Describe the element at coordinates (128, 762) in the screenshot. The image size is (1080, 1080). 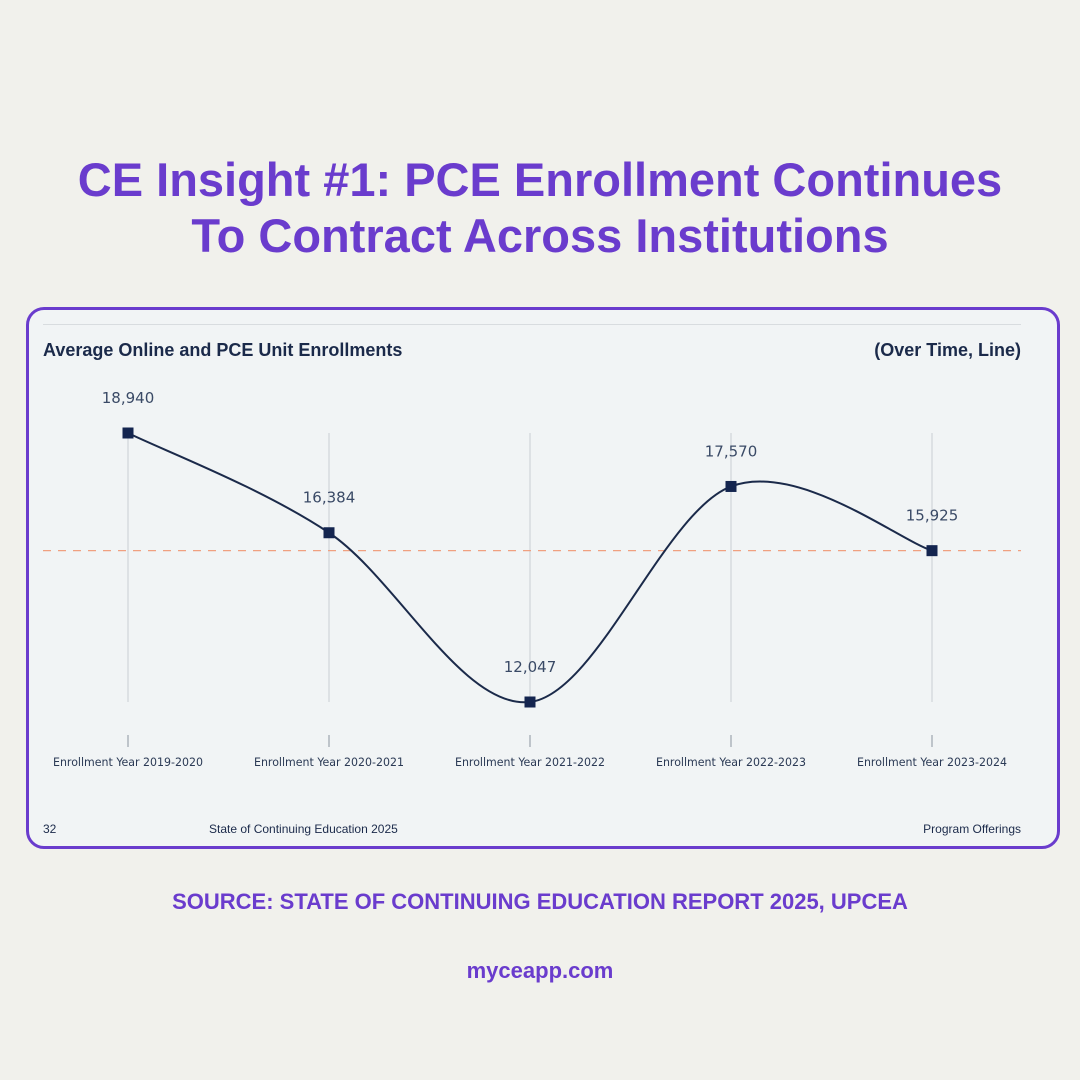
I see `x-tick-label: Enrollment Year 2019-2020` at that location.